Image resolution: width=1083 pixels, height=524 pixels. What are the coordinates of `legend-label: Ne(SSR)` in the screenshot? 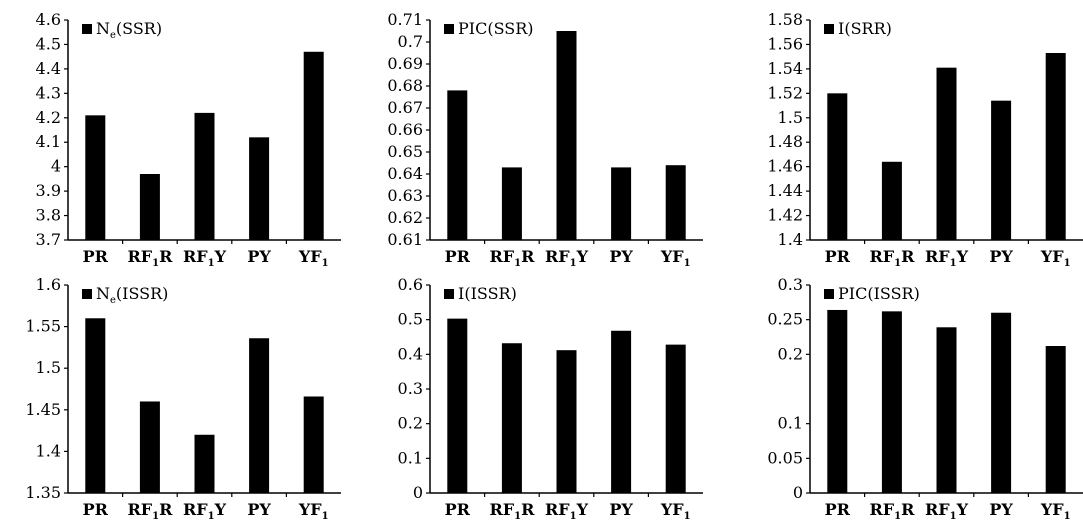 It's located at (129, 30).